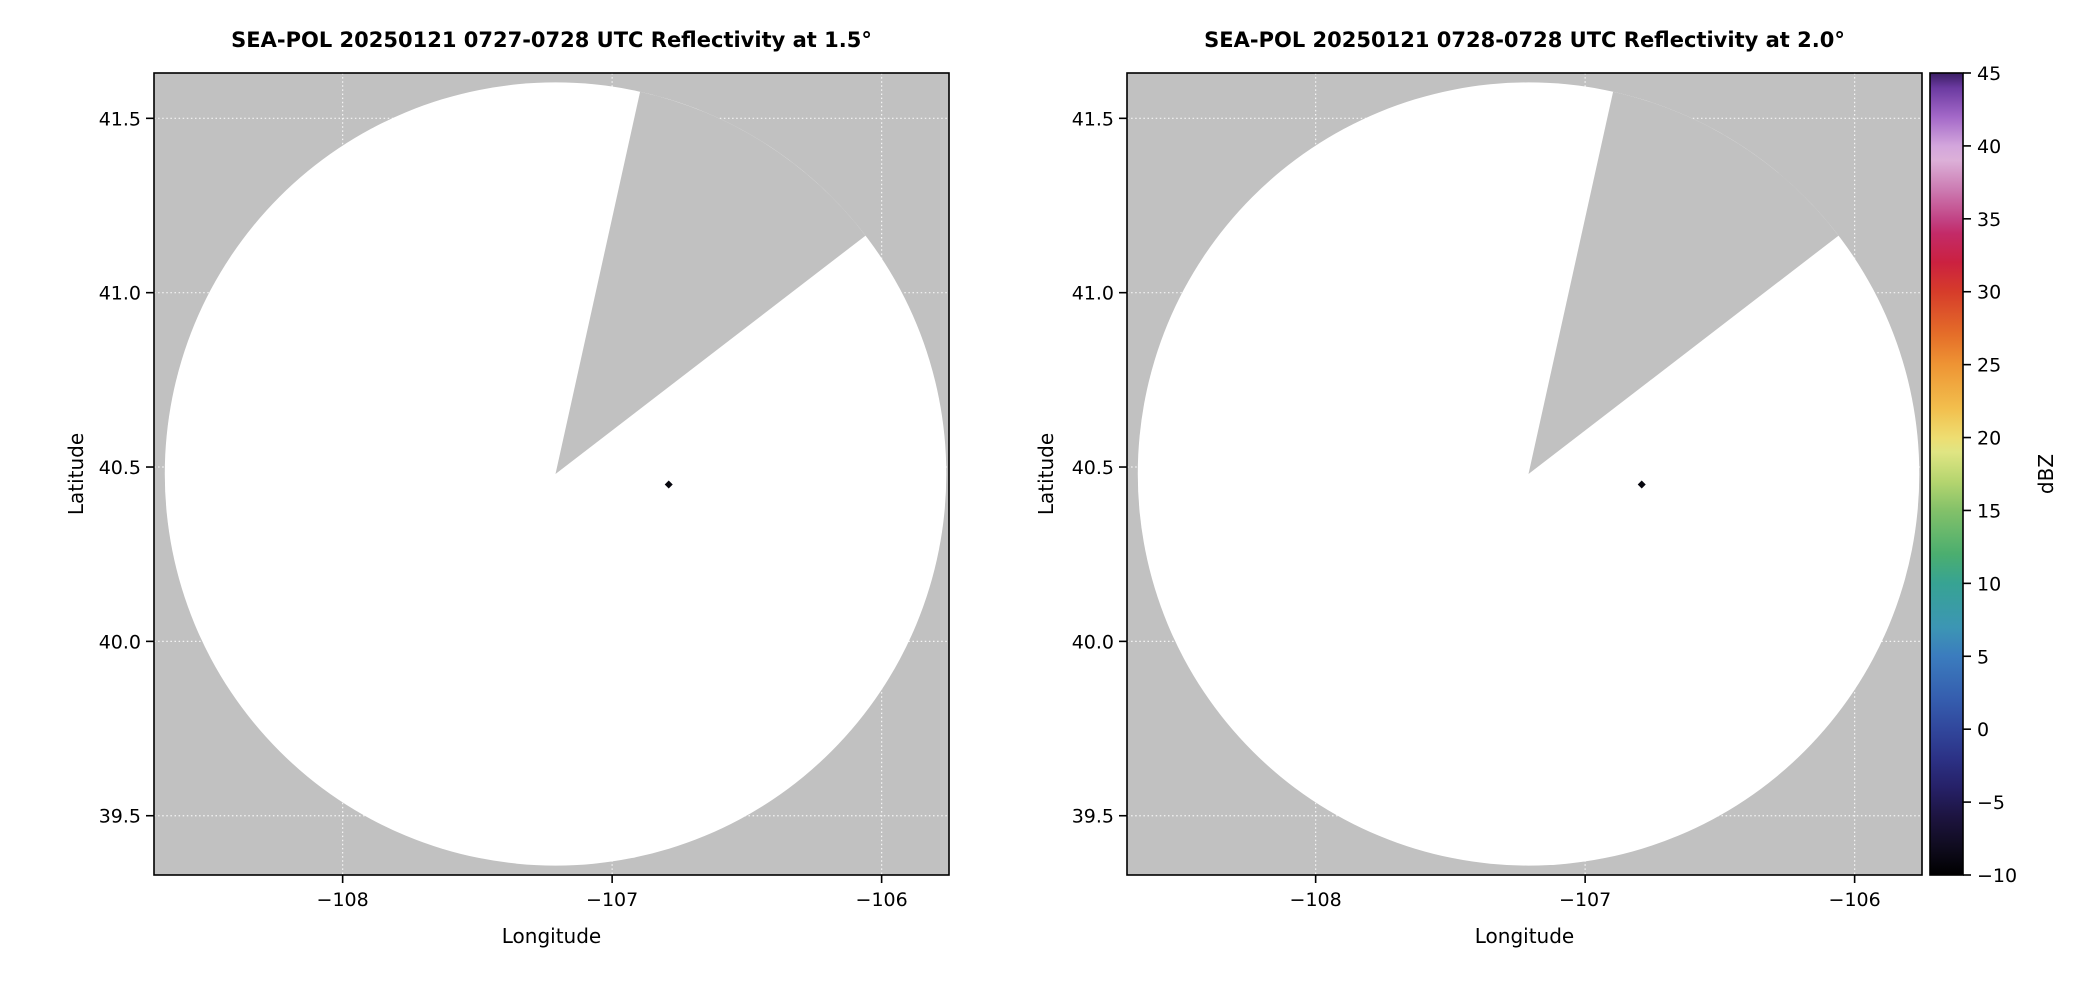 Image resolution: width=2096 pixels, height=990 pixels. I want to click on colorbar-ticks-svg: −10 −5 0 5 10 15 20 25 30 35 40 45, so click(1973, 475).